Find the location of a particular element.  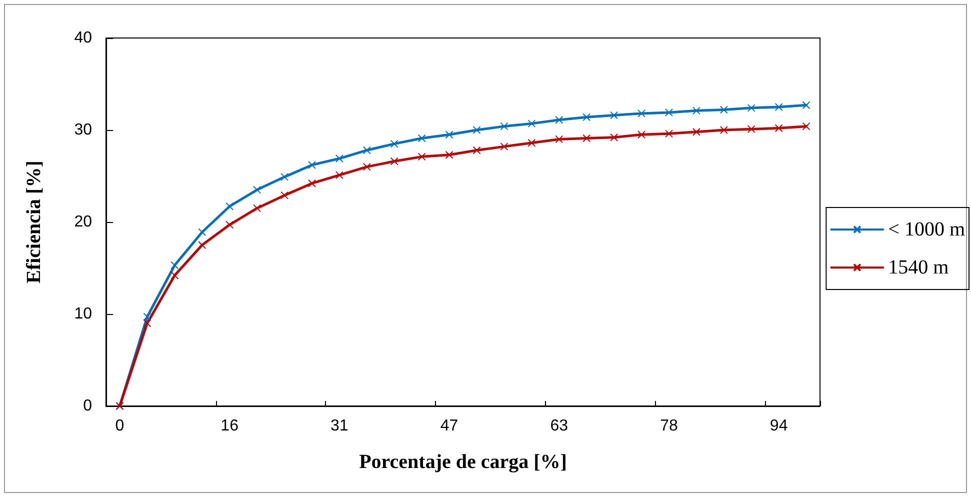

y-tick-label: 20 is located at coordinates (83, 222).